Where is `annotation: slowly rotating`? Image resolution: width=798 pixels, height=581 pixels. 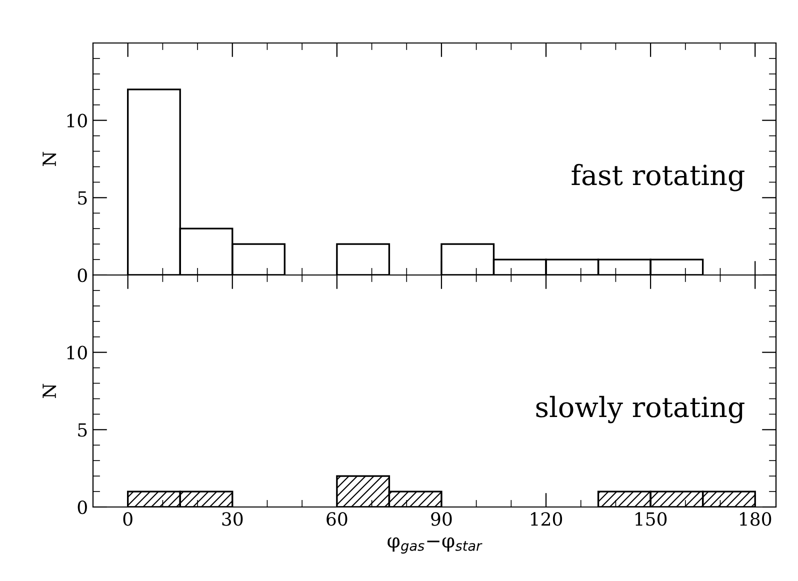
annotation: slowly rotating is located at coordinates (640, 410).